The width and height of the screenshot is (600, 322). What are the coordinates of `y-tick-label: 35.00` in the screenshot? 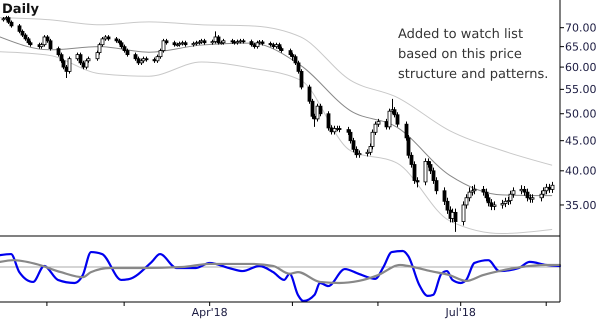 It's located at (580, 205).